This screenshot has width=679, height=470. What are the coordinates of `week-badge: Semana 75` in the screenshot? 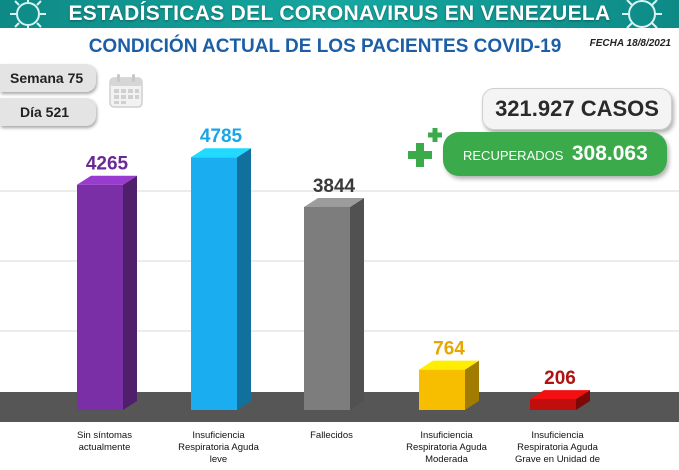 It's located at (48, 78).